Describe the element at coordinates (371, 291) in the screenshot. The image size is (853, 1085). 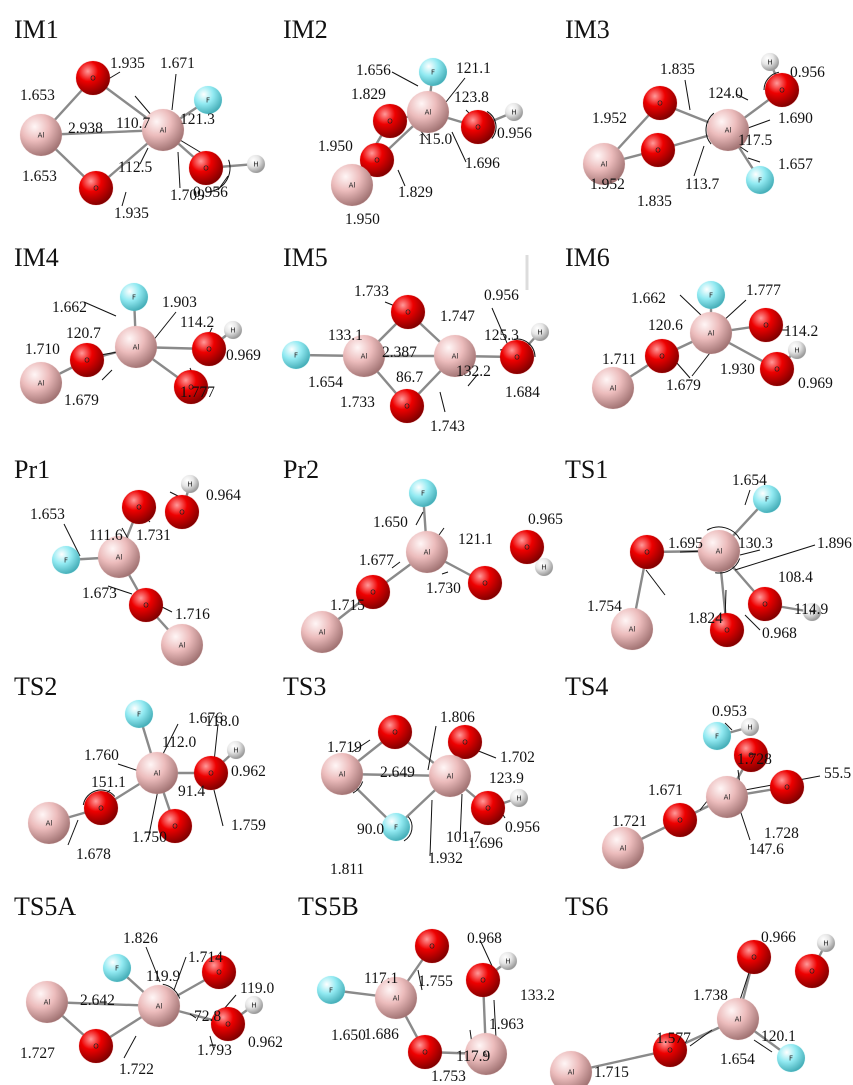
I see `measurement-label: 1.733` at that location.